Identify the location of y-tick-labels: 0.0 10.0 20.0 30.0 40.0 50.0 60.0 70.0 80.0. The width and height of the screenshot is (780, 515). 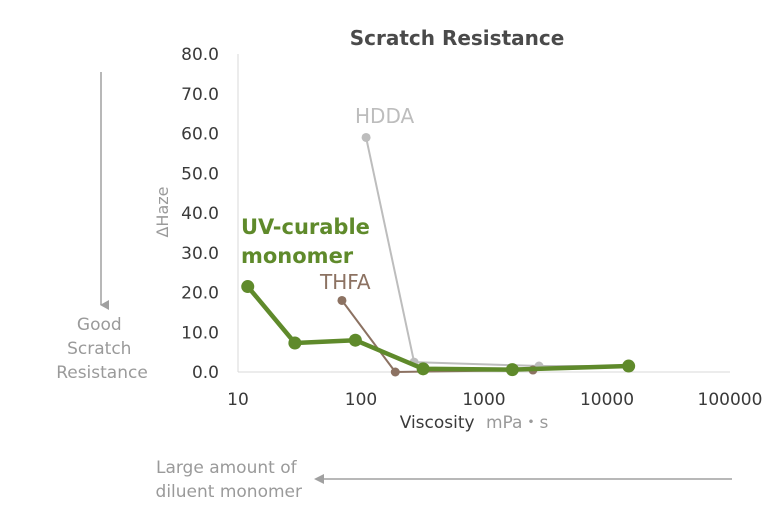
(200, 214).